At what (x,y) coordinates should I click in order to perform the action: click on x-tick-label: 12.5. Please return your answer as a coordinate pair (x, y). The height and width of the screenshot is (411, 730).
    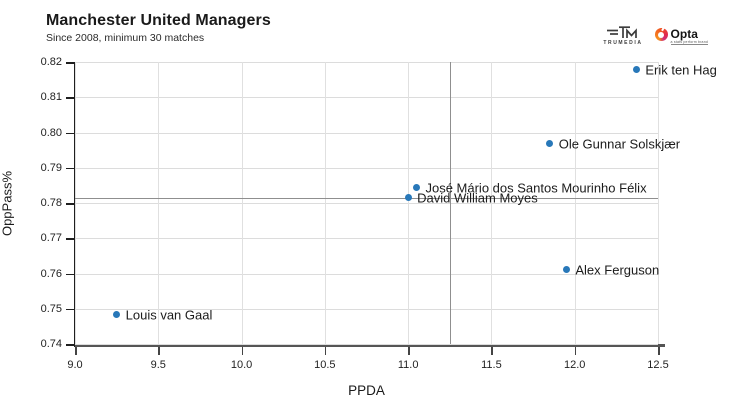
    Looking at the image, I should click on (658, 365).